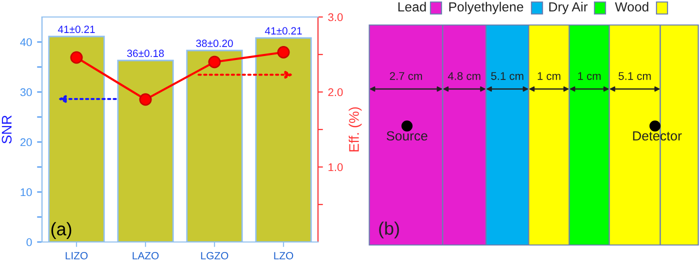 Image resolution: width=700 pixels, height=263 pixels. I want to click on data-label: 38±0.20, so click(214, 44).